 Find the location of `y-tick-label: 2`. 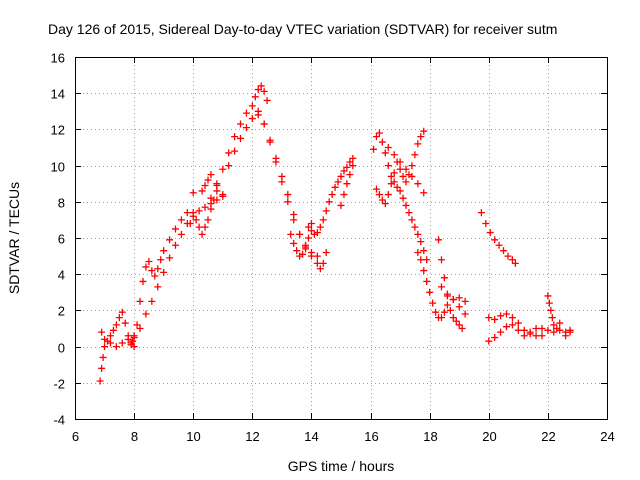

y-tick-label: 2 is located at coordinates (61, 311).